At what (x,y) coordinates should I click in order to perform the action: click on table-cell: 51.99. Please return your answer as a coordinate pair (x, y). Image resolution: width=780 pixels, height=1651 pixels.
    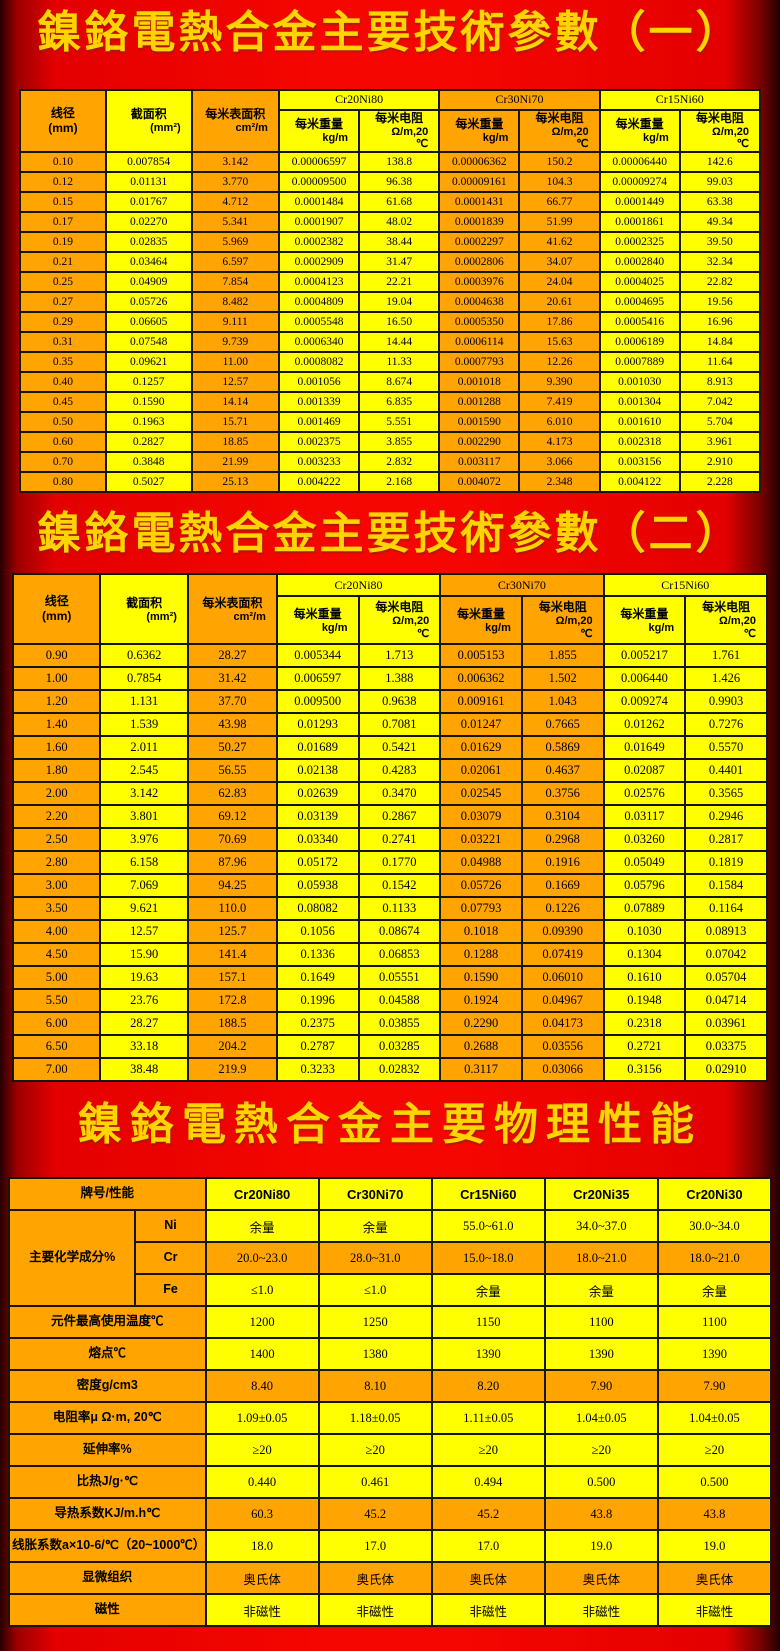
    Looking at the image, I should click on (559, 221).